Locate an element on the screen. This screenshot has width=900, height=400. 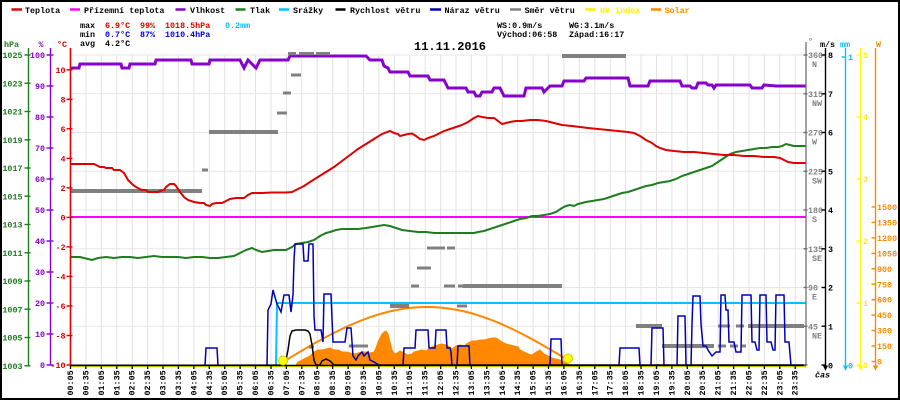
svg-text: 00:35 is located at coordinates (86, 382).